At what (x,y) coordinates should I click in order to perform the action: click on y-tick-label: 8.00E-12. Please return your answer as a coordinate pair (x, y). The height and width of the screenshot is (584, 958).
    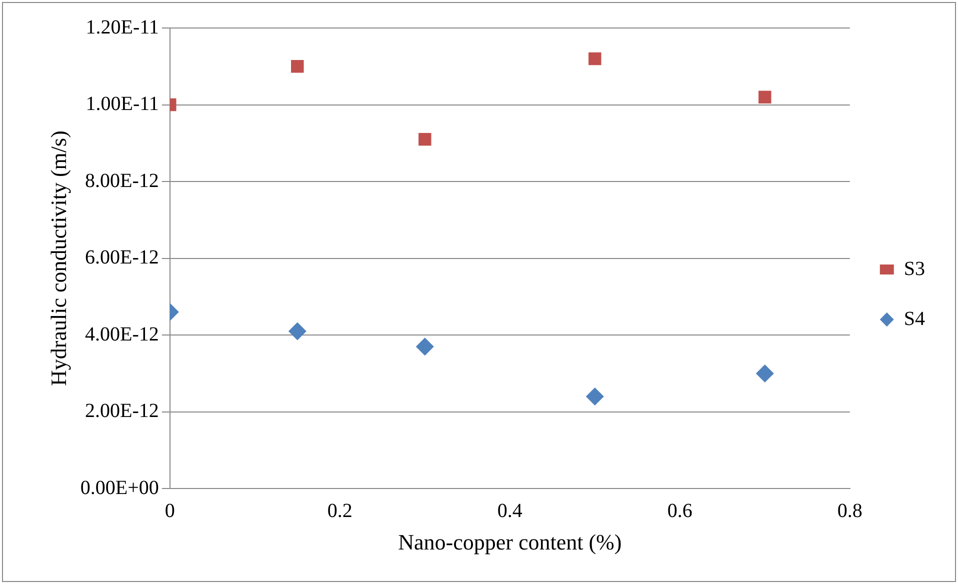
    Looking at the image, I should click on (122, 181).